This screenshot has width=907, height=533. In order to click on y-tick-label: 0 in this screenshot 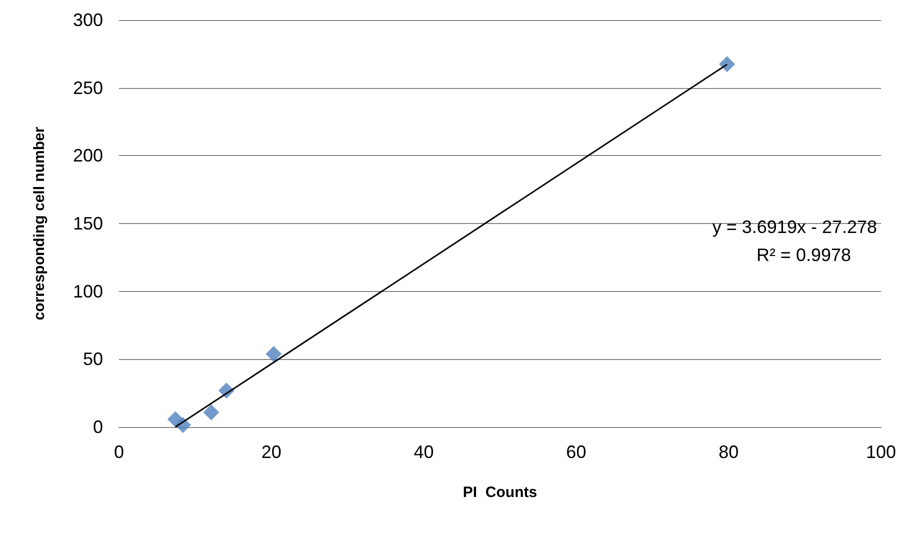, I will do `click(97, 427)`.